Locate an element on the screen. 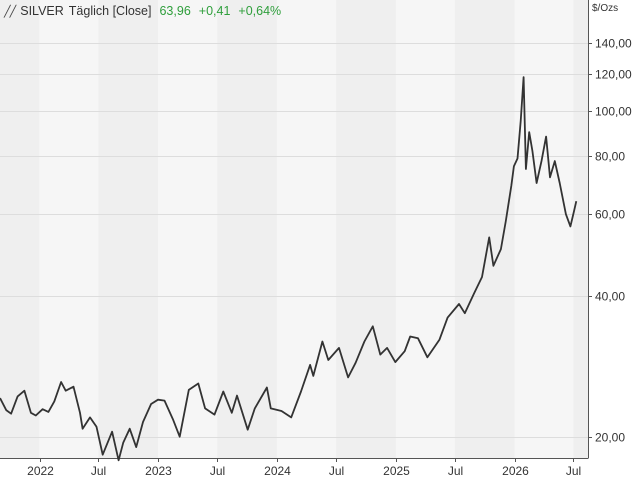 This screenshot has height=480, width=640. interval-label: Täglich [Close] is located at coordinates (110, 11).